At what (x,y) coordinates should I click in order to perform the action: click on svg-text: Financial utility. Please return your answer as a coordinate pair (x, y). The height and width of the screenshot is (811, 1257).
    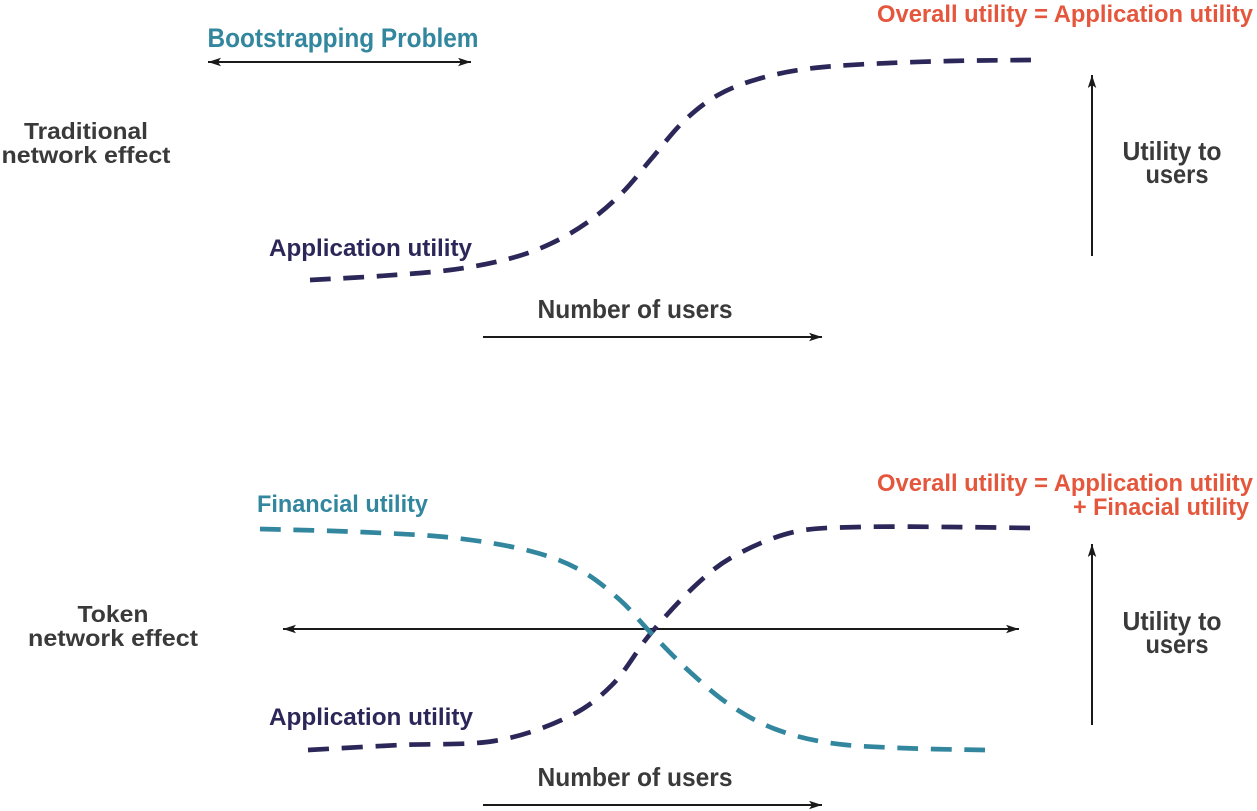
    Looking at the image, I should click on (343, 504).